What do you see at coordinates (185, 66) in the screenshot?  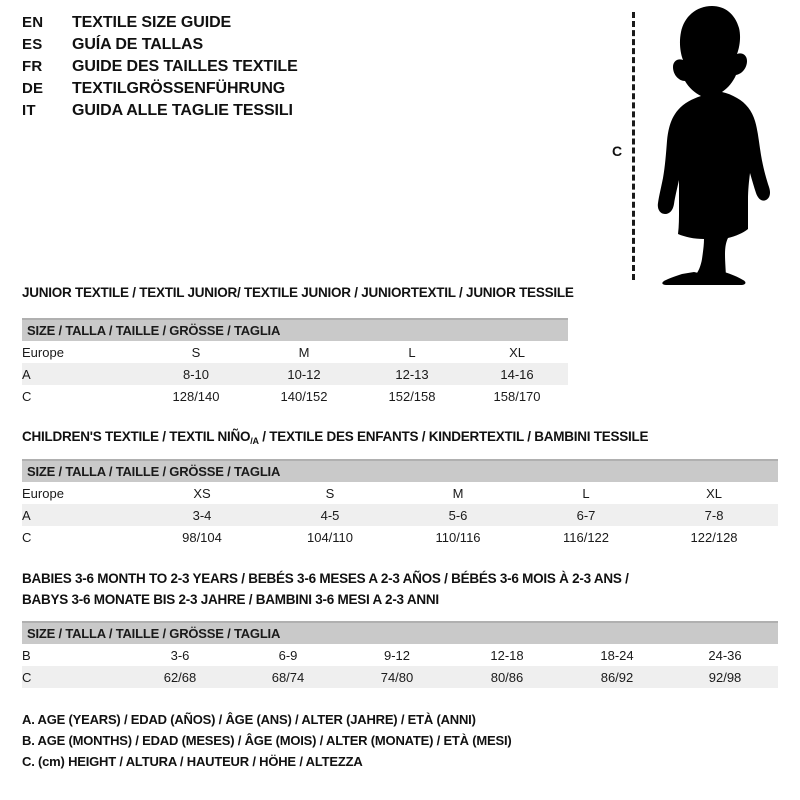 I see `language-title-fr: GUIDE DES TAILLES TEXTILE` at bounding box center [185, 66].